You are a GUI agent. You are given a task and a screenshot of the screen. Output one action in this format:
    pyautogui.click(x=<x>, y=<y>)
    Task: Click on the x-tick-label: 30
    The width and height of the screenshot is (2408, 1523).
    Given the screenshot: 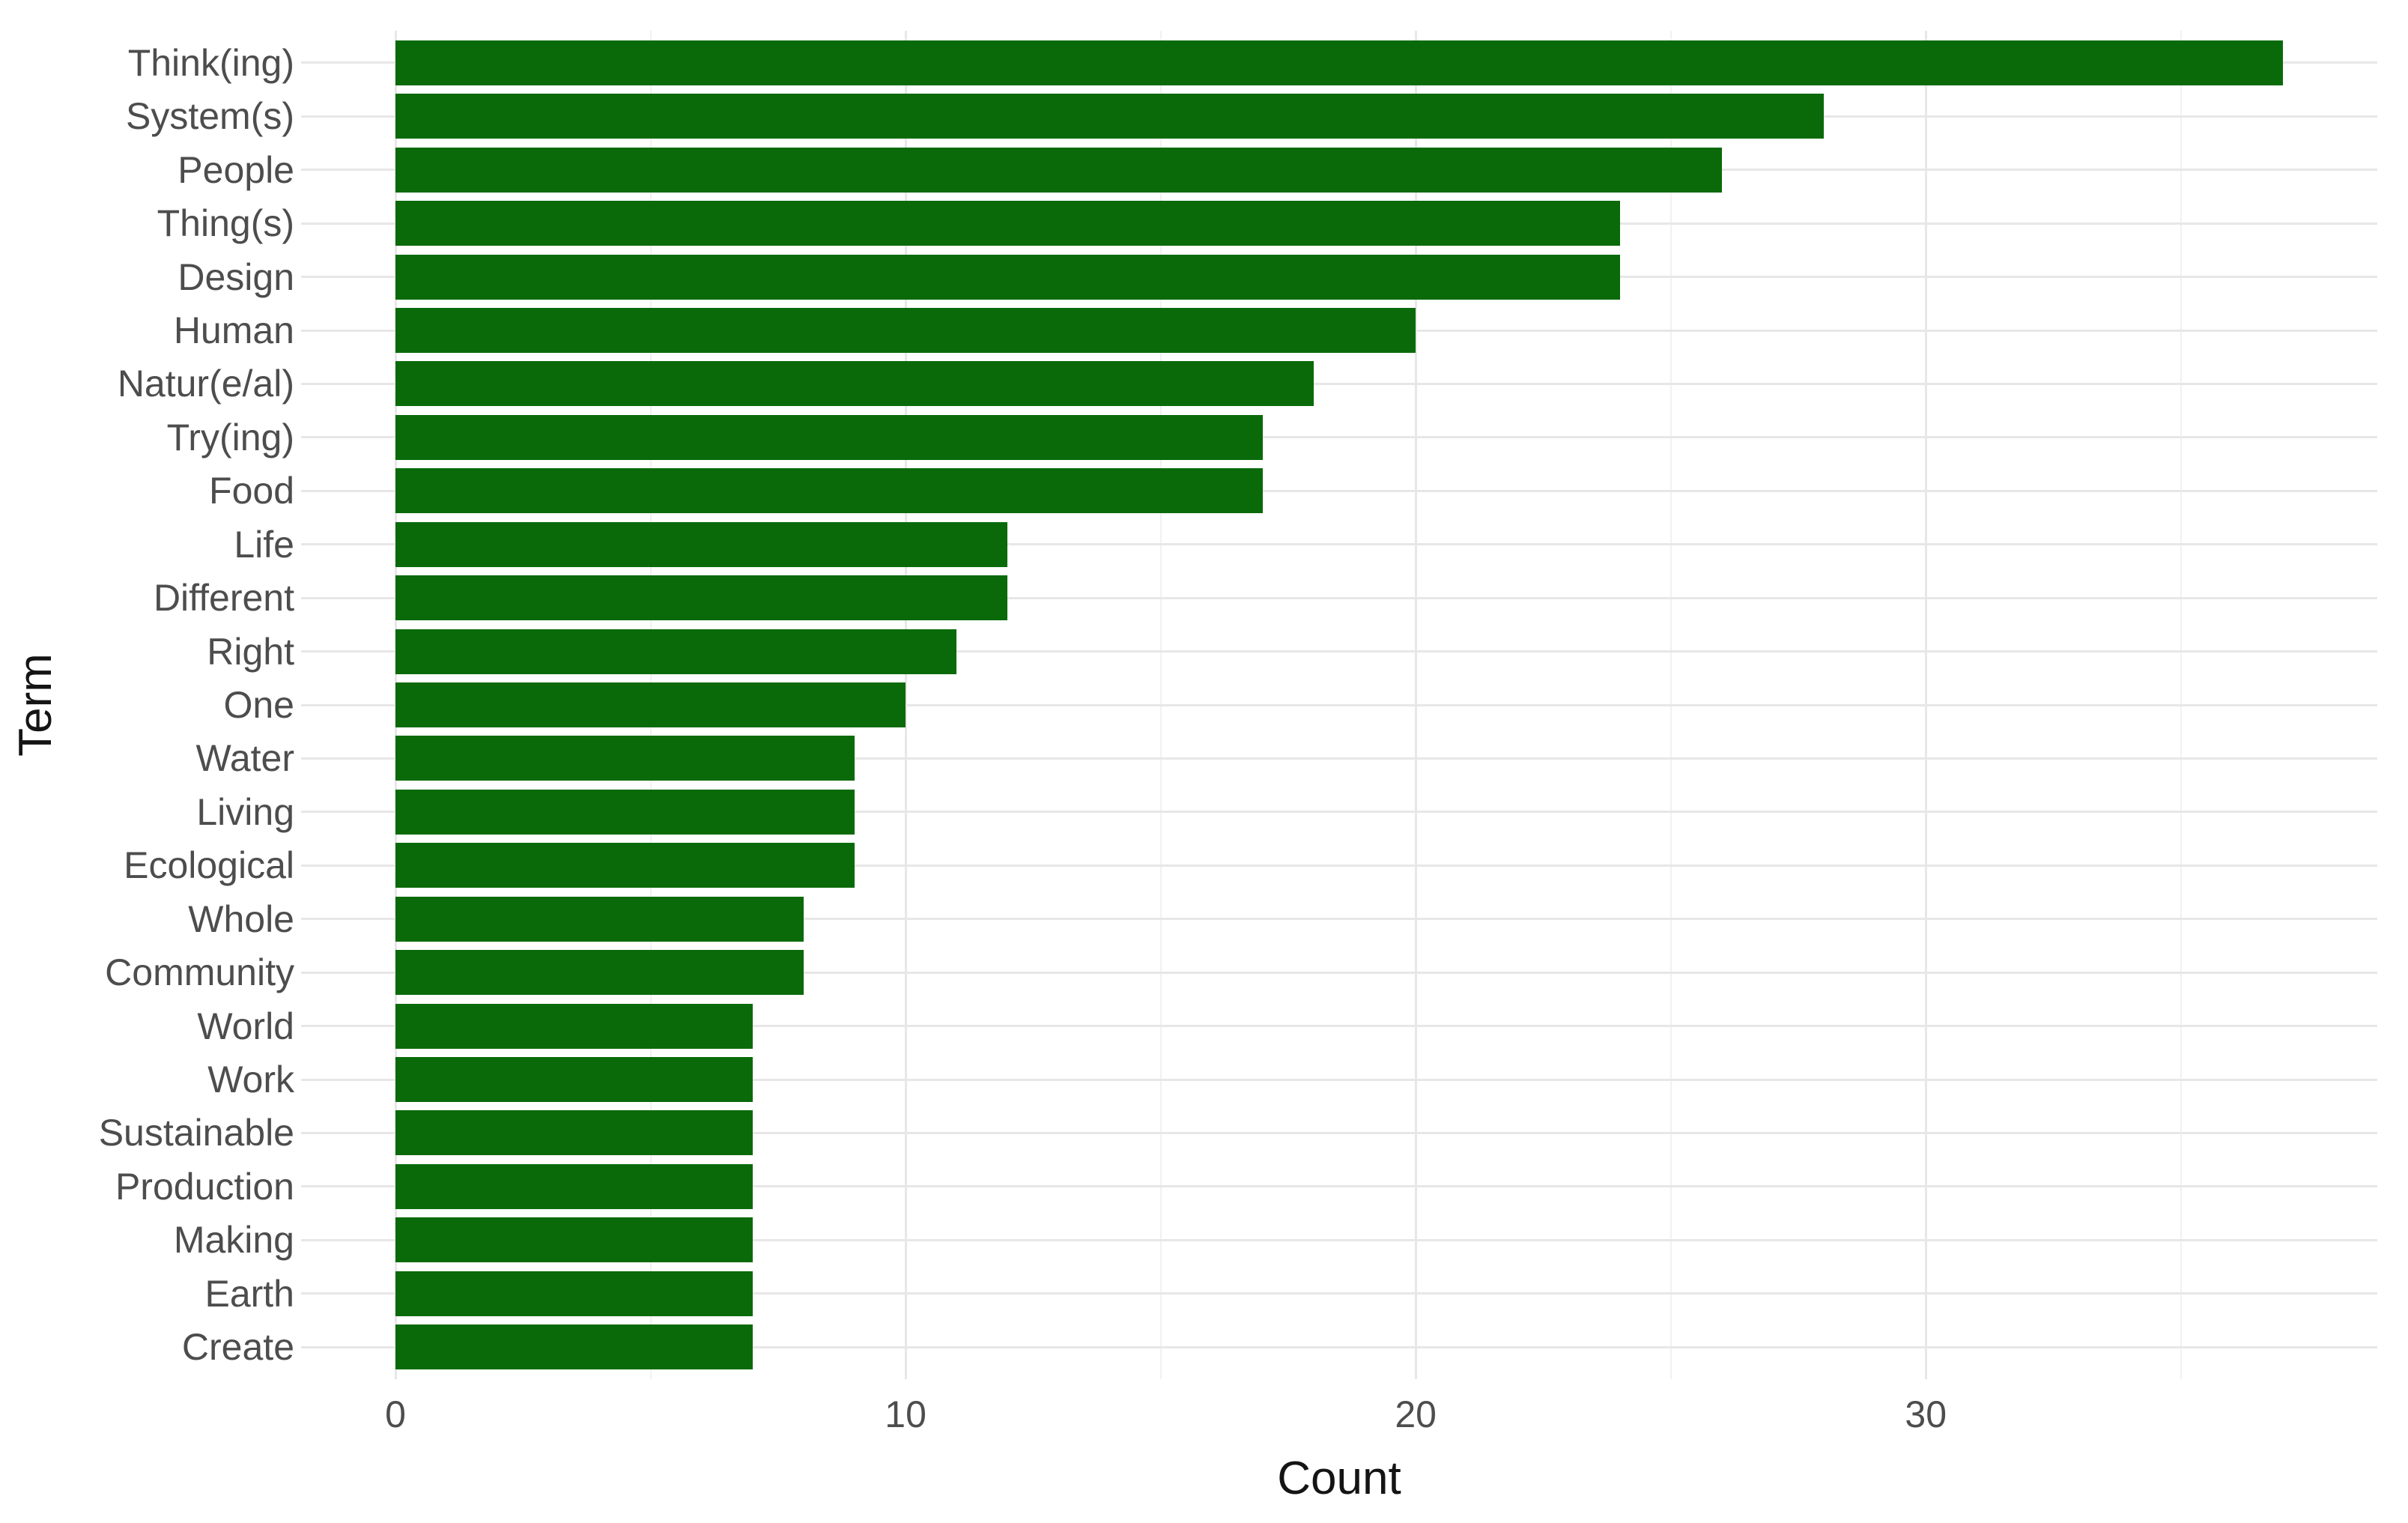 What is the action you would take?
    pyautogui.click(x=1926, y=1414)
    